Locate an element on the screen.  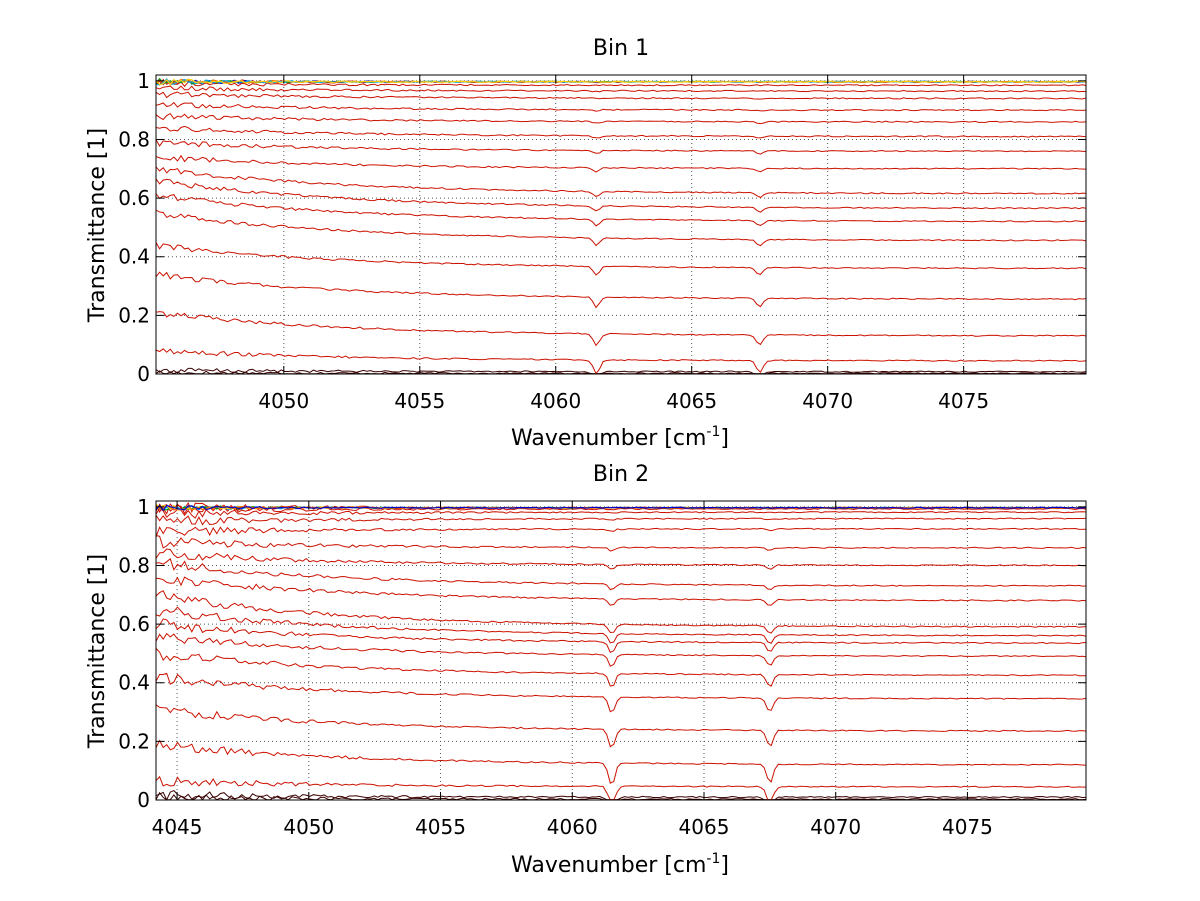
chart-title: Bin 2 is located at coordinates (621, 474).